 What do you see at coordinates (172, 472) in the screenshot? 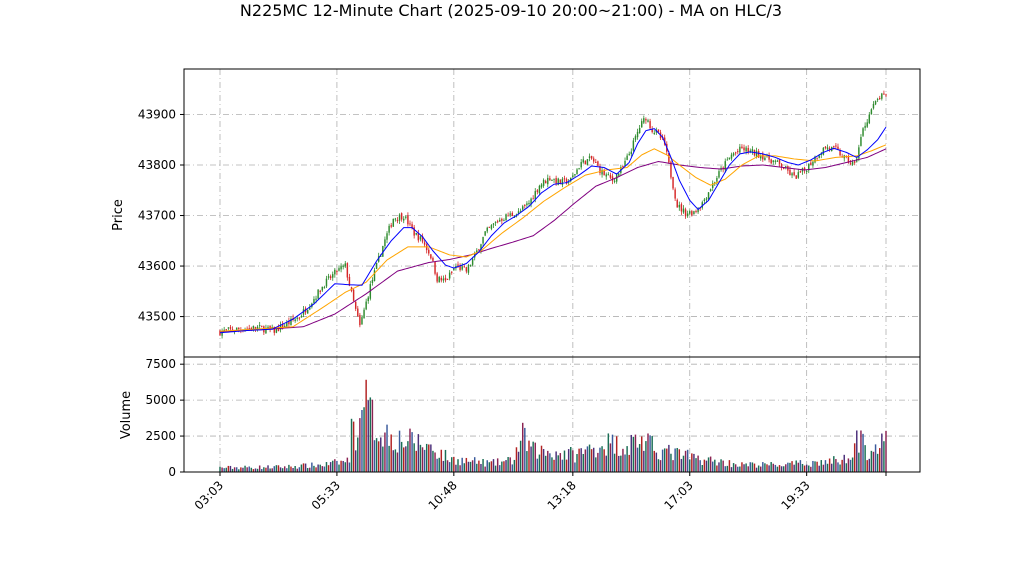
I see `volume-y-tick-label: 0` at bounding box center [172, 472].